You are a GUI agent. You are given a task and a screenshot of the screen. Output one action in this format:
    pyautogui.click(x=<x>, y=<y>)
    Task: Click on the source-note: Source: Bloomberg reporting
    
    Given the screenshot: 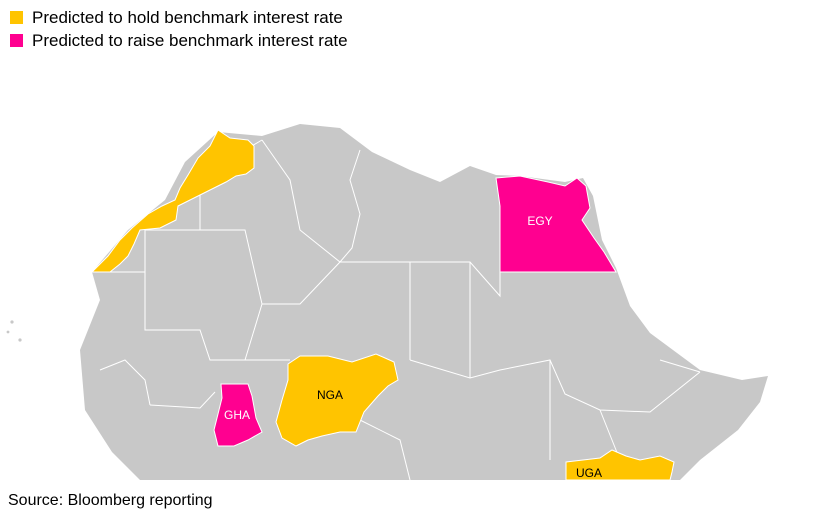 What is the action you would take?
    pyautogui.click(x=110, y=500)
    